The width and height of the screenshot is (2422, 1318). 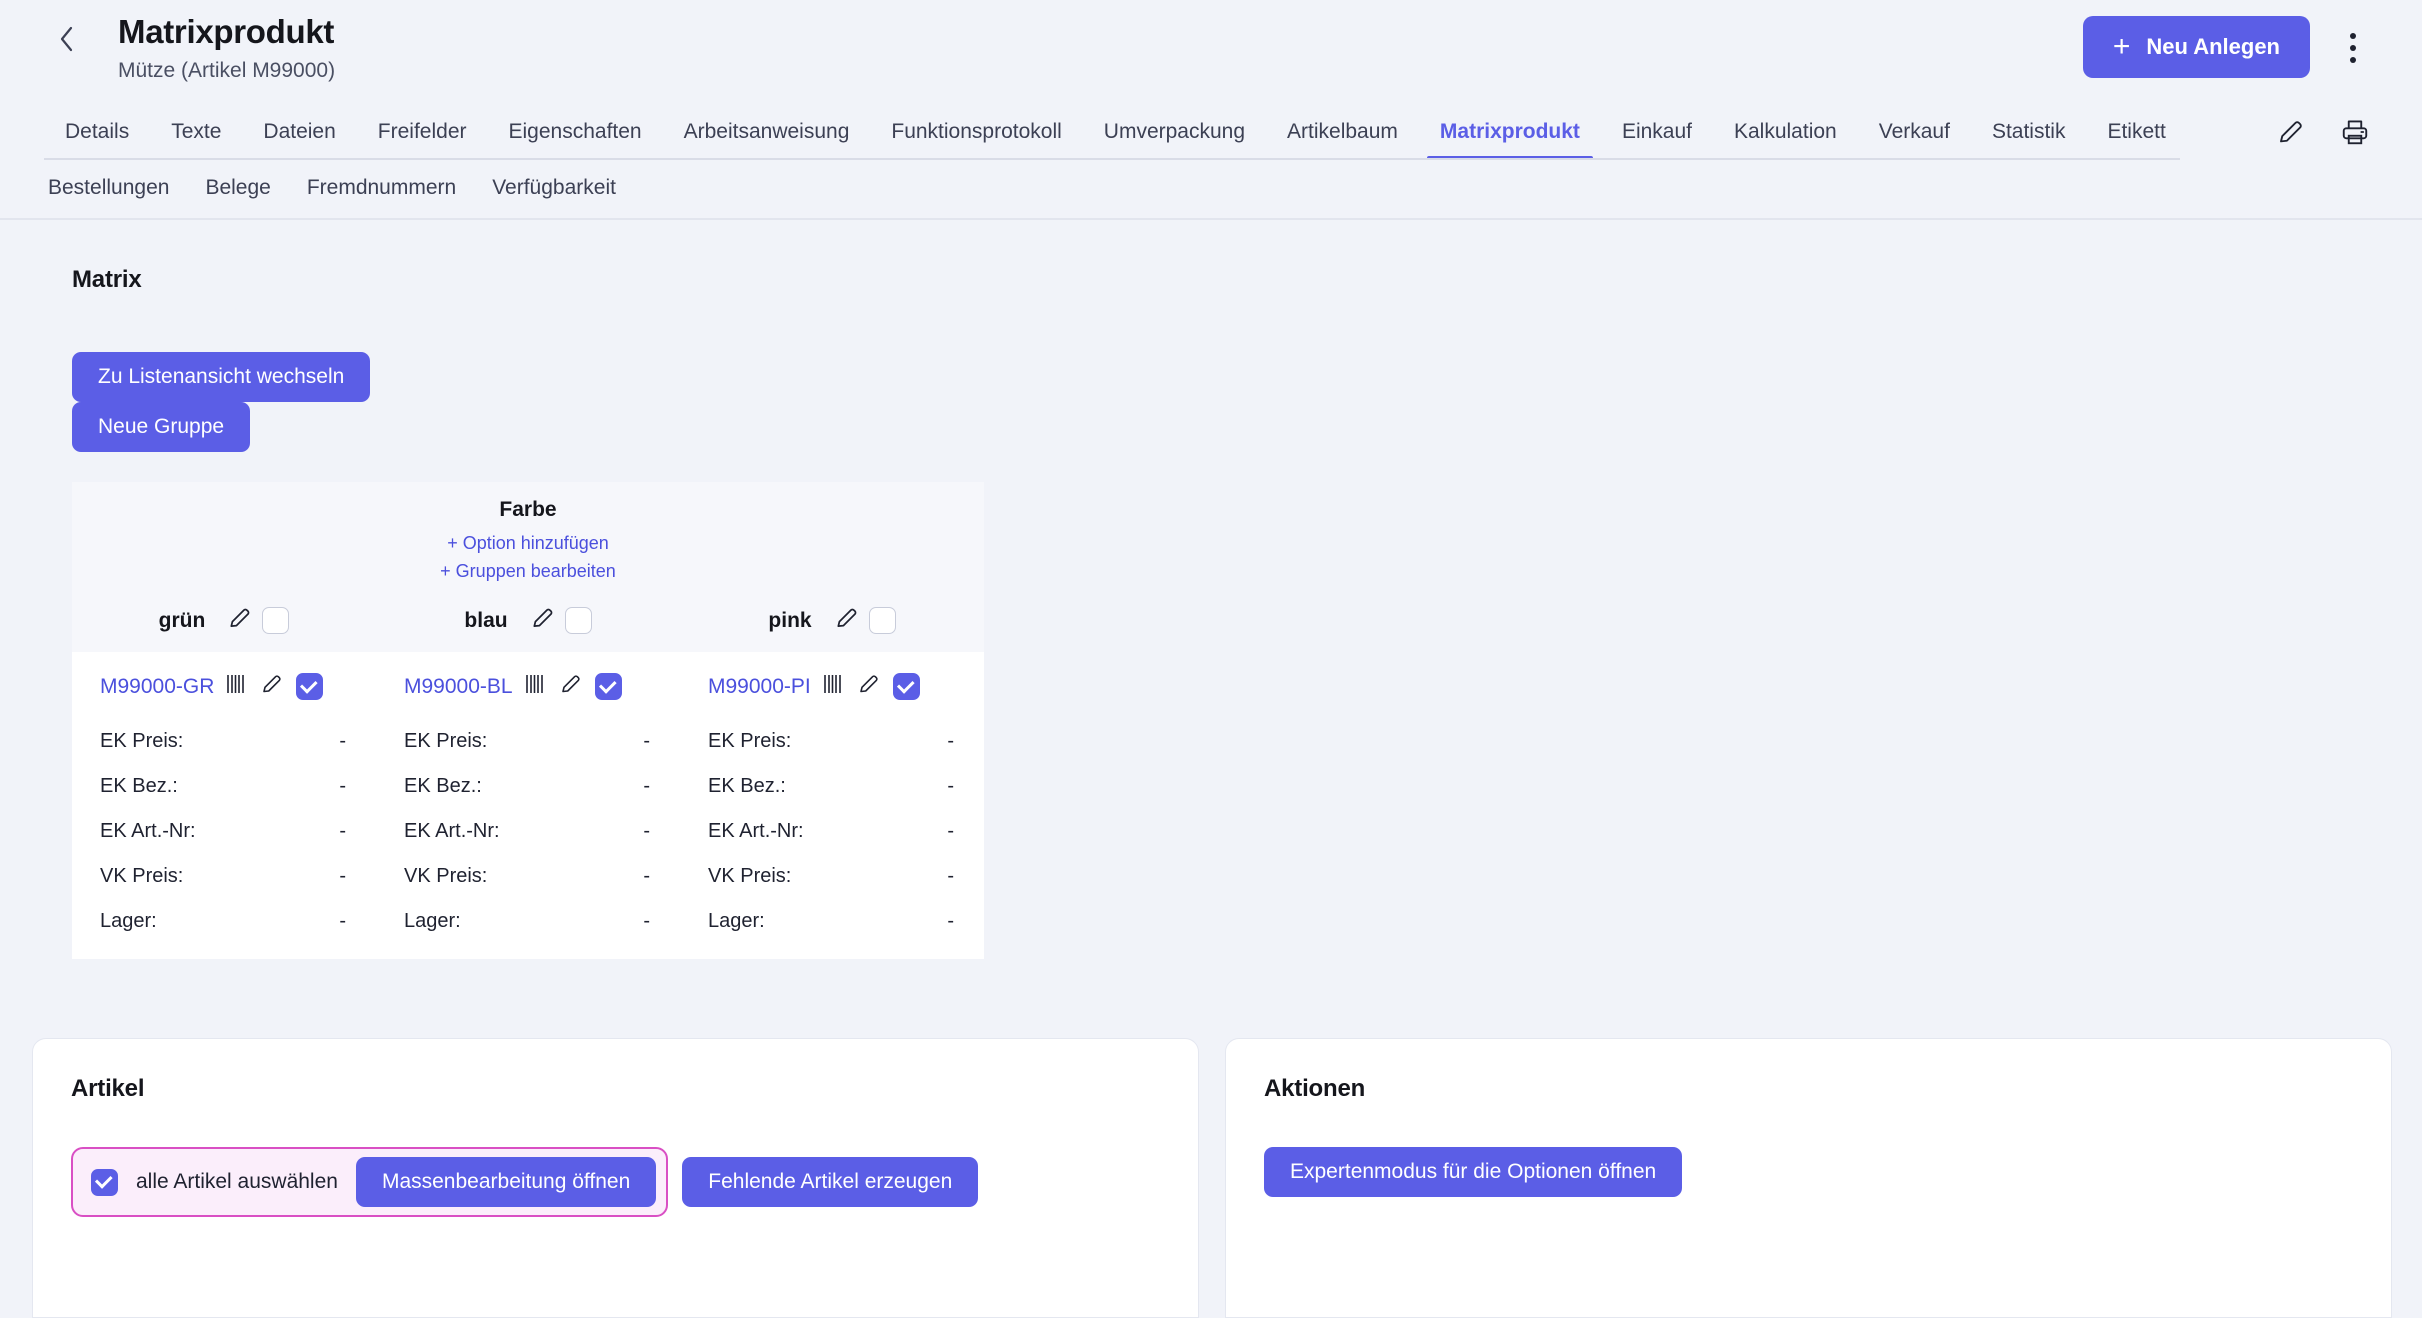 I want to click on sku-link: M99000-GR, so click(x=157, y=686).